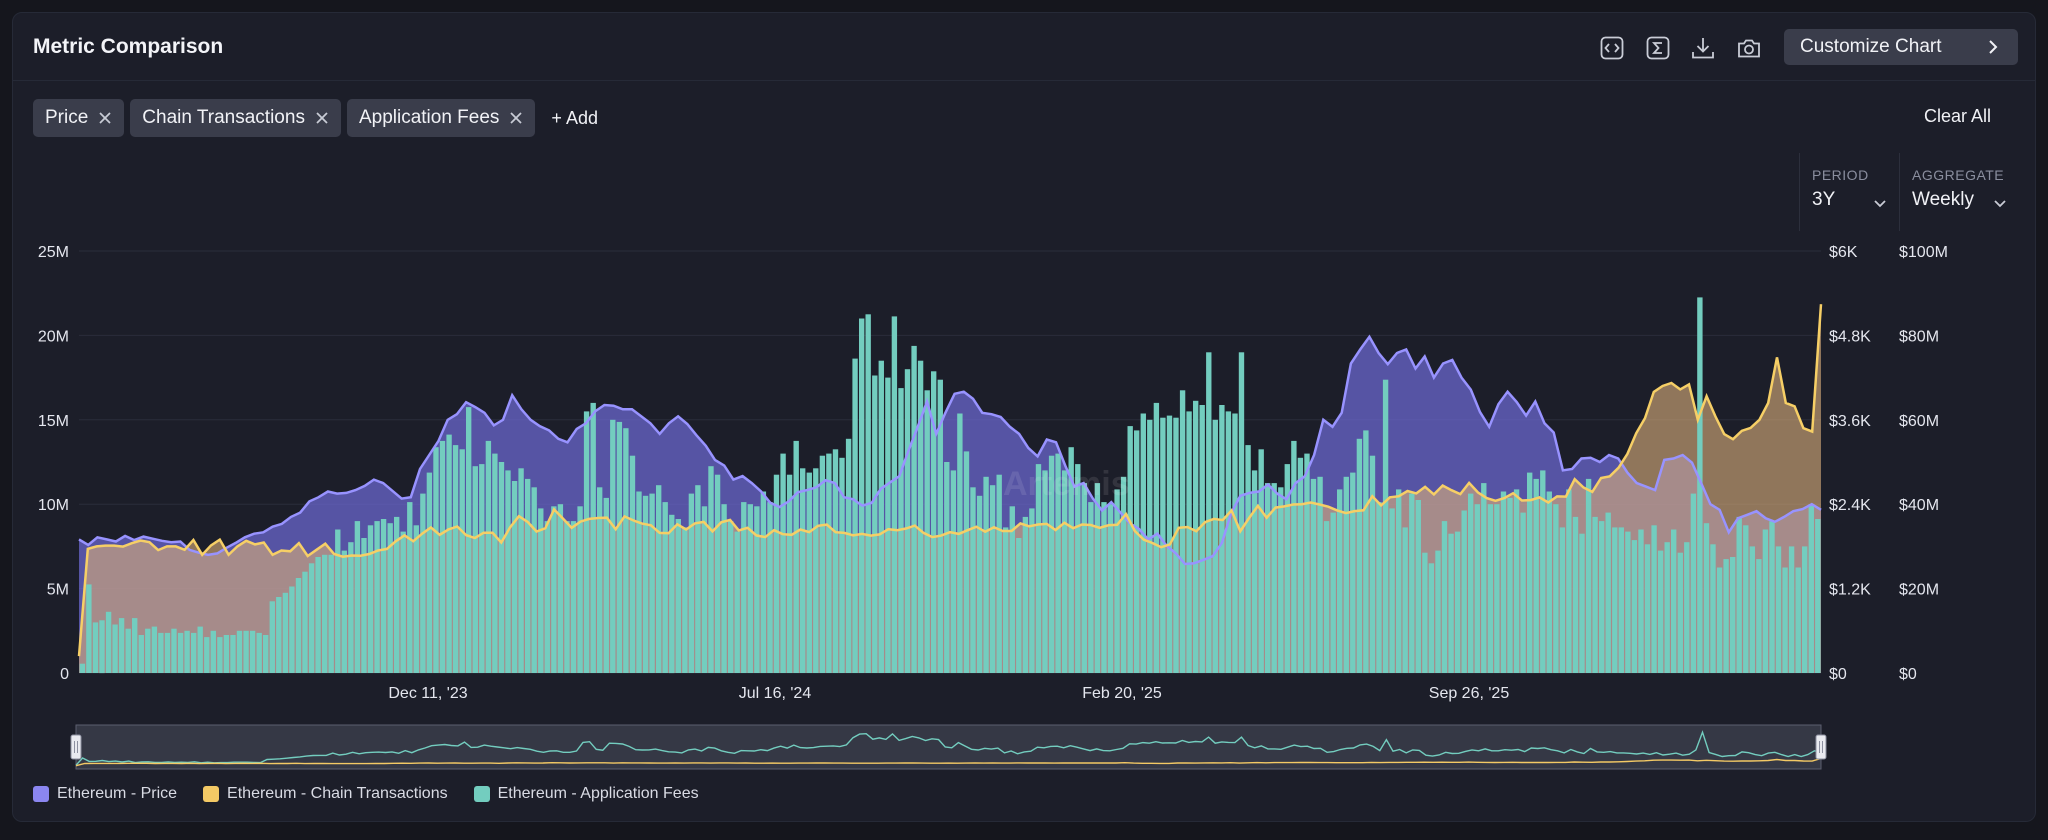 The width and height of the screenshot is (2048, 840). Describe the element at coordinates (1849, 192) in the screenshot. I see `period-select: PERIOD 3Y` at that location.